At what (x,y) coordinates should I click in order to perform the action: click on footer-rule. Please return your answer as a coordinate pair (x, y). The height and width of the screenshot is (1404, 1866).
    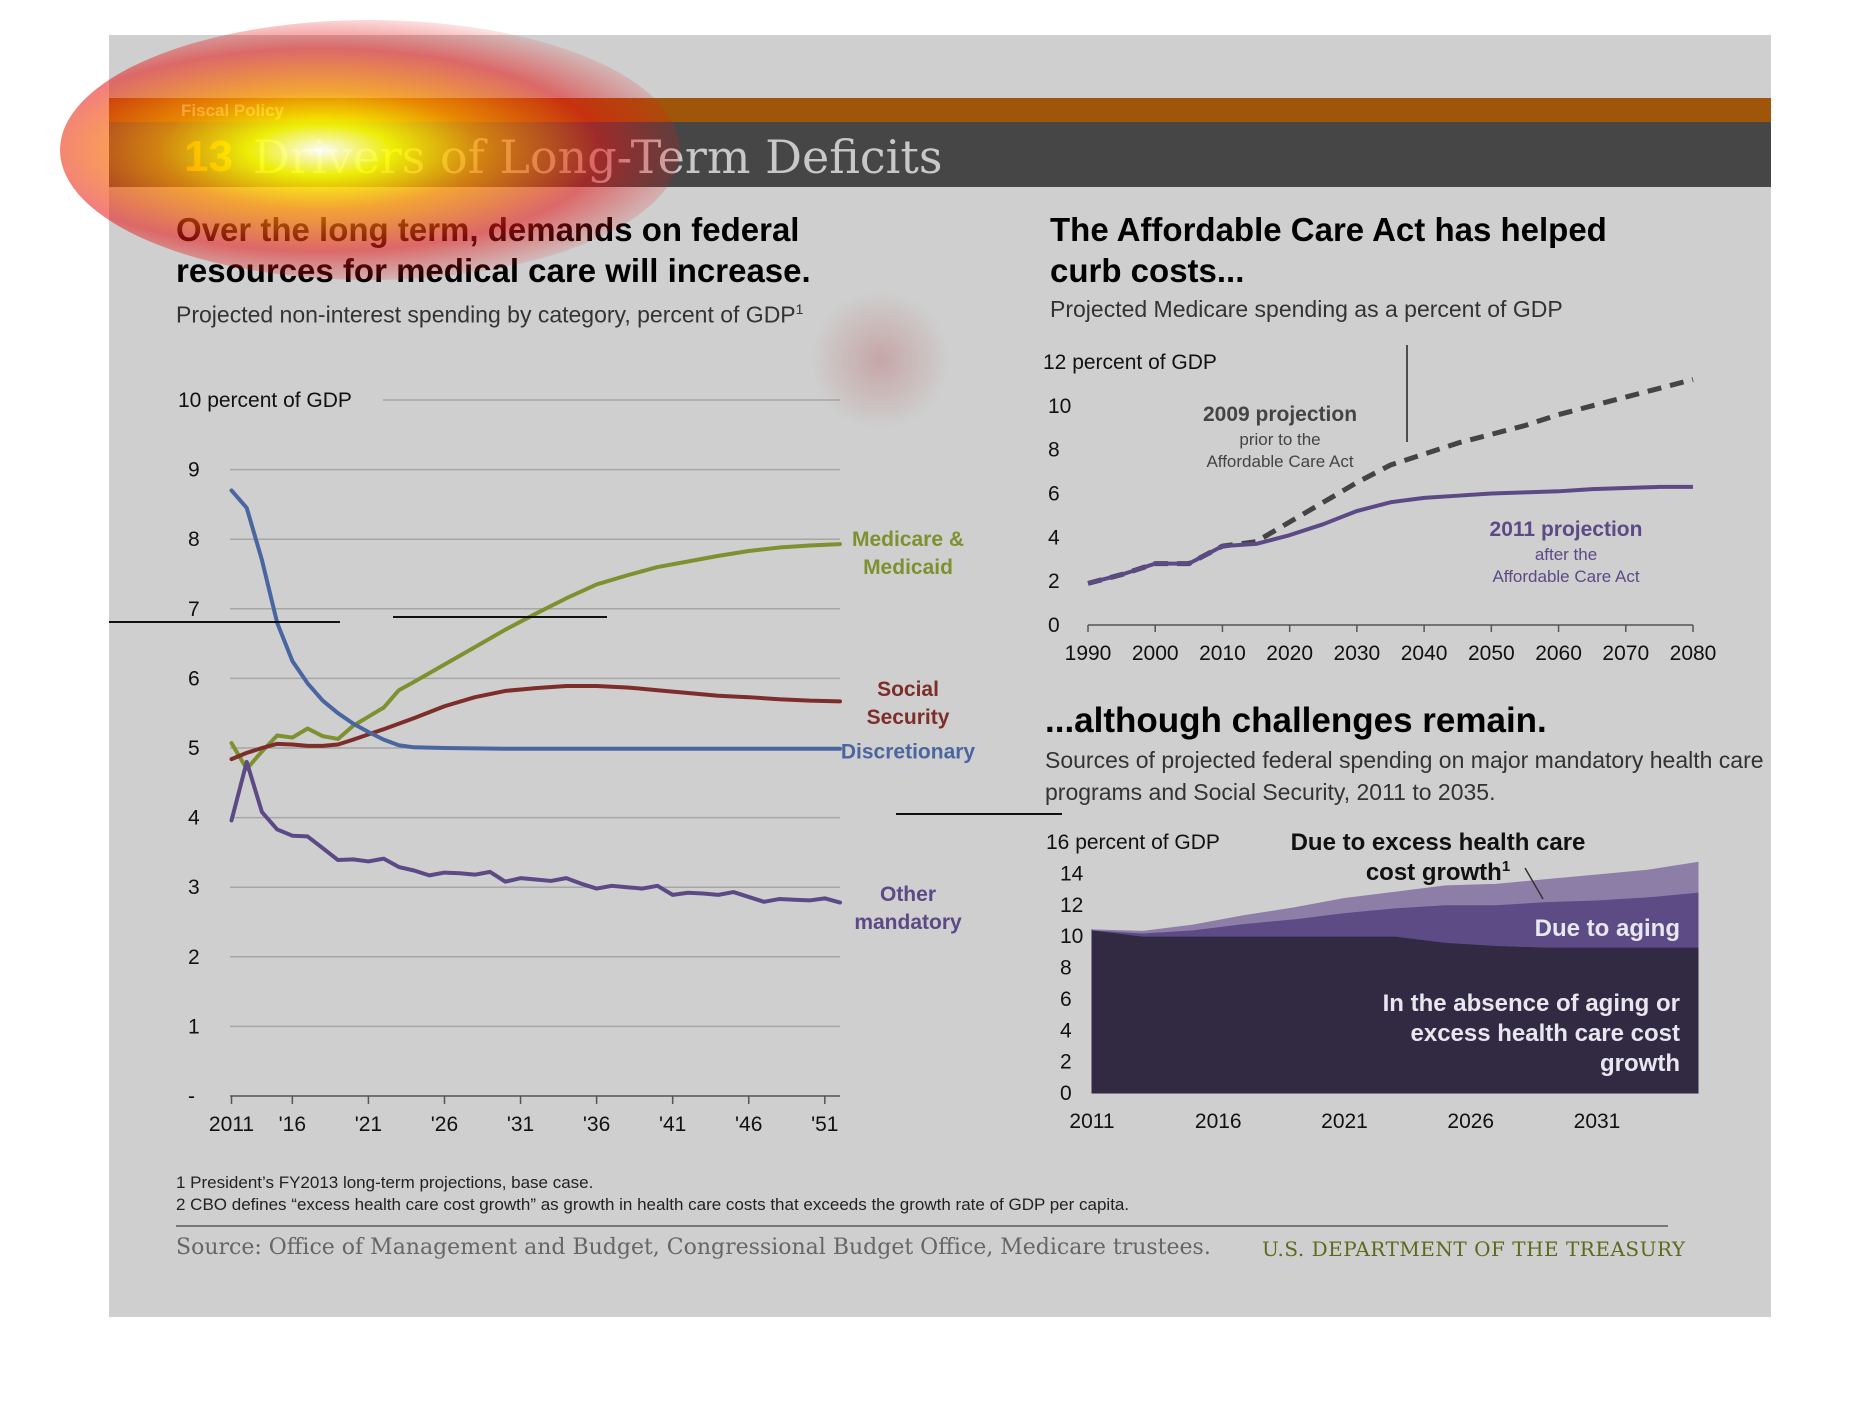
    Looking at the image, I should click on (922, 1226).